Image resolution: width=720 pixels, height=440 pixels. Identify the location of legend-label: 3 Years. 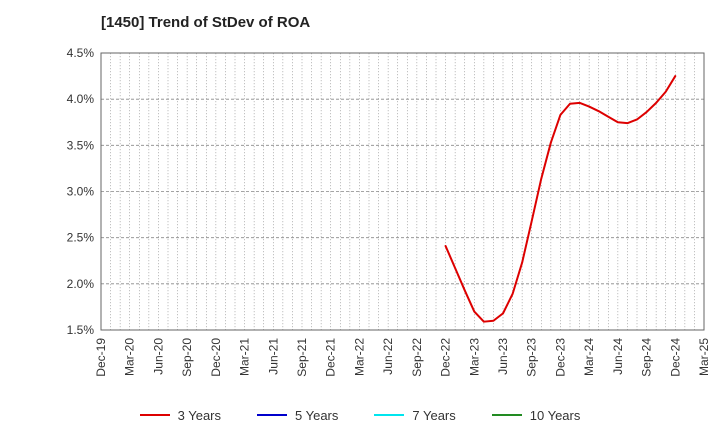
(199, 415).